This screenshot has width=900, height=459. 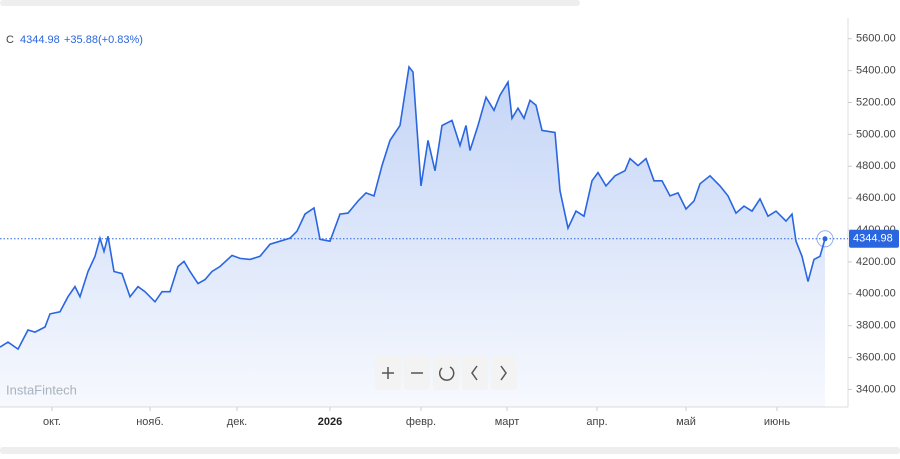 I want to click on y-tick-label: 3400.00, so click(x=876, y=389).